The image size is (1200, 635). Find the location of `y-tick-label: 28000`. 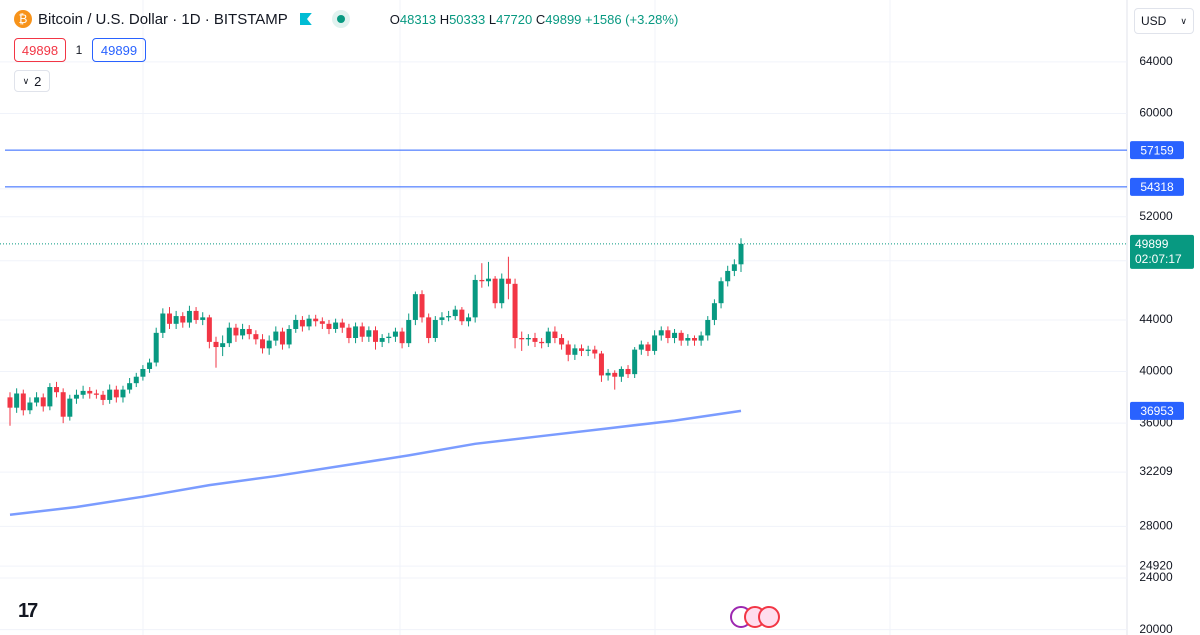

y-tick-label: 28000 is located at coordinates (1156, 526).